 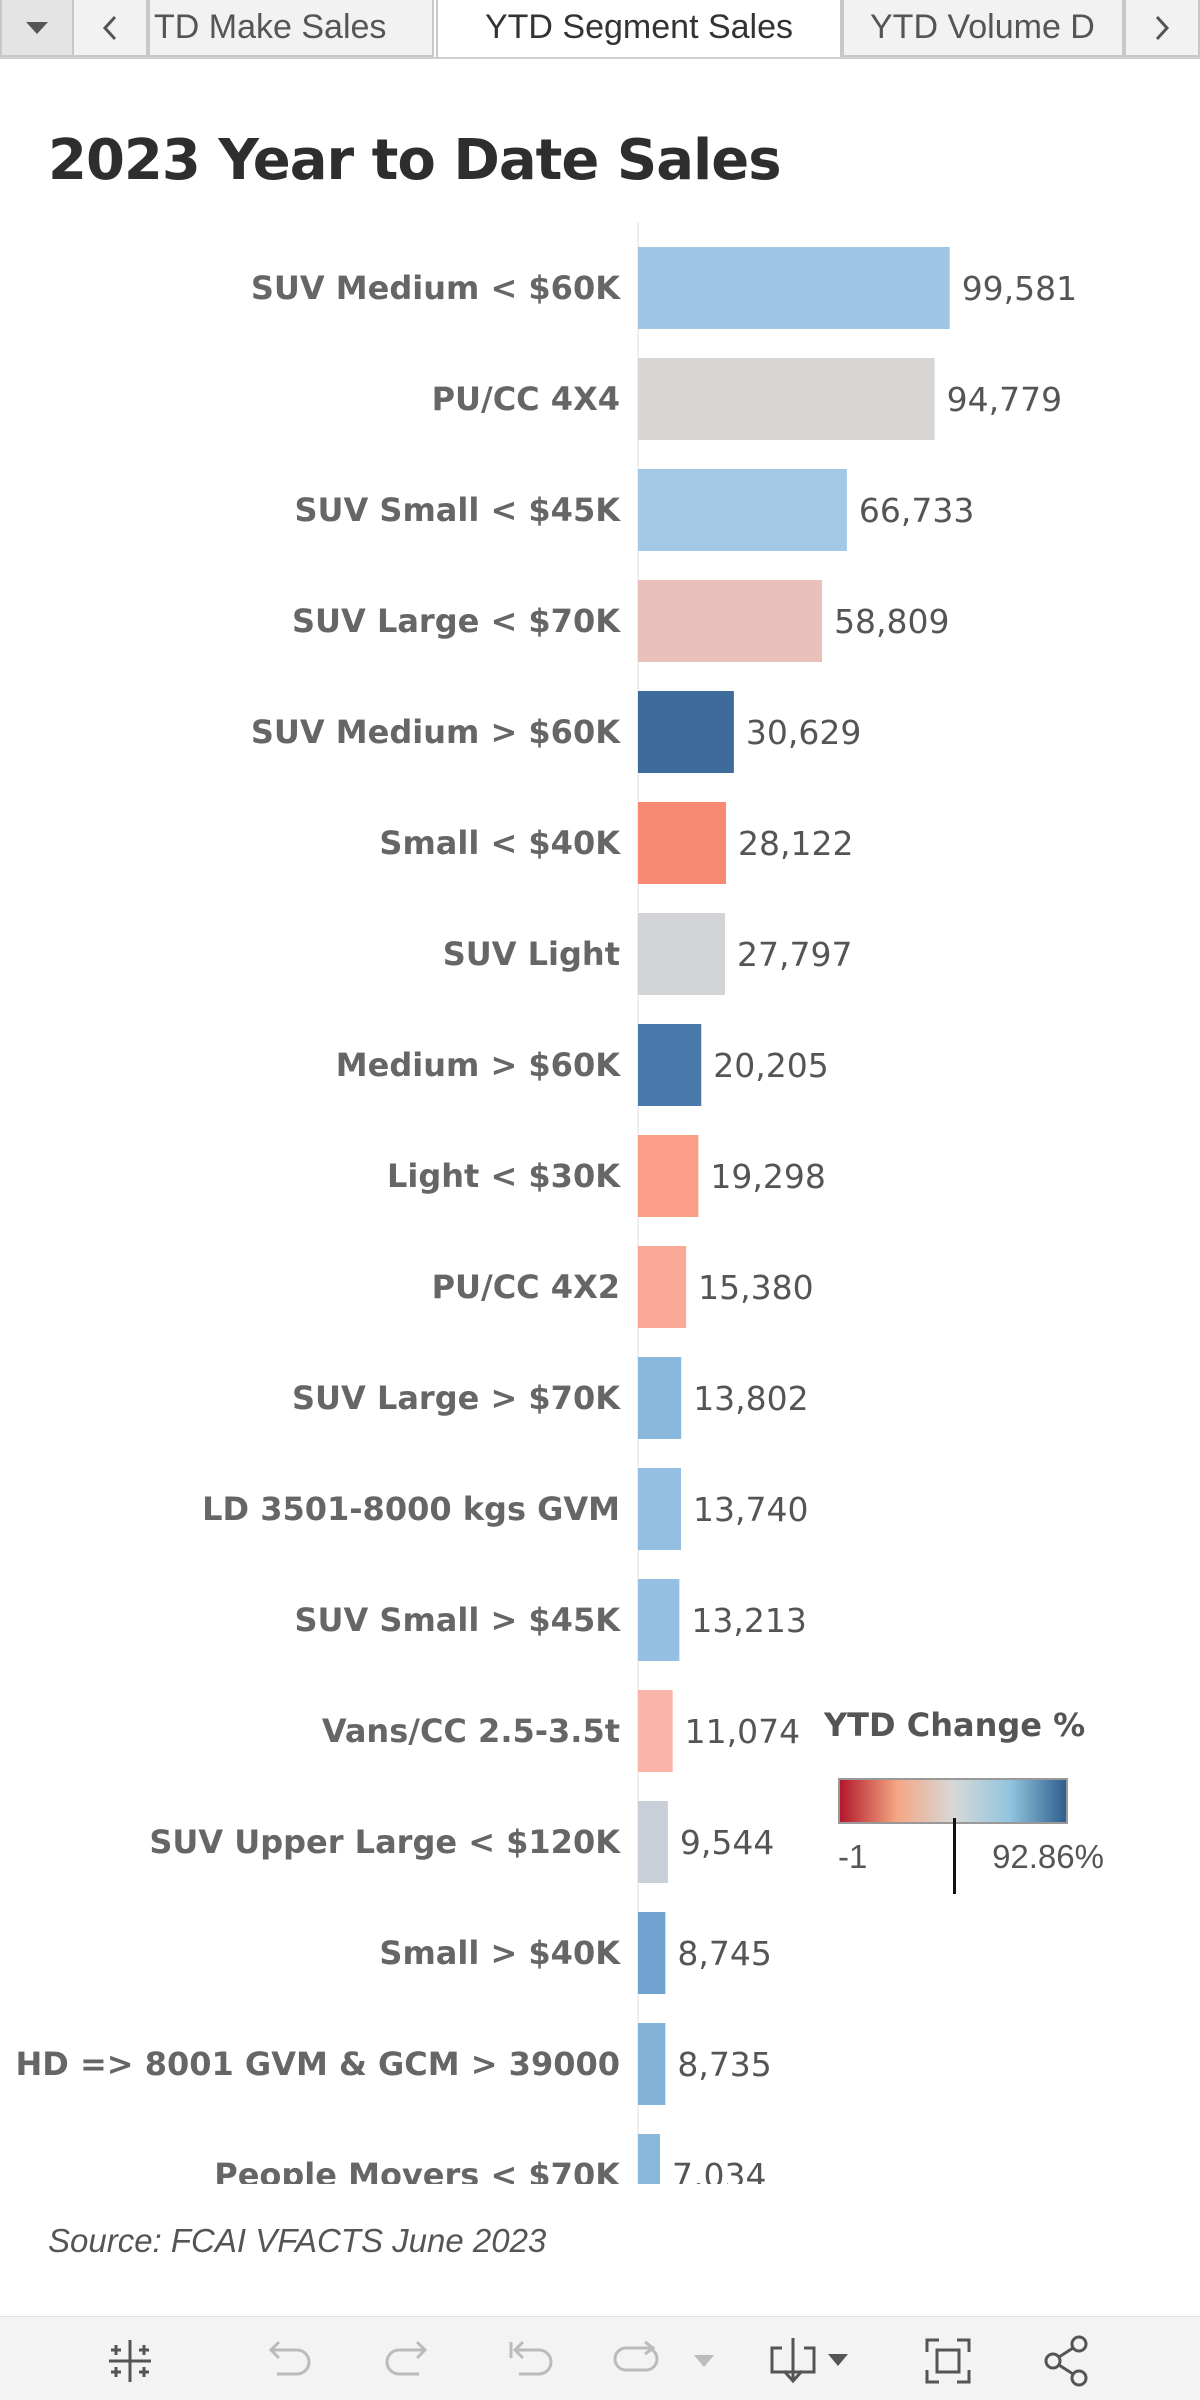 I want to click on undo-icon, so click(x=289, y=2358).